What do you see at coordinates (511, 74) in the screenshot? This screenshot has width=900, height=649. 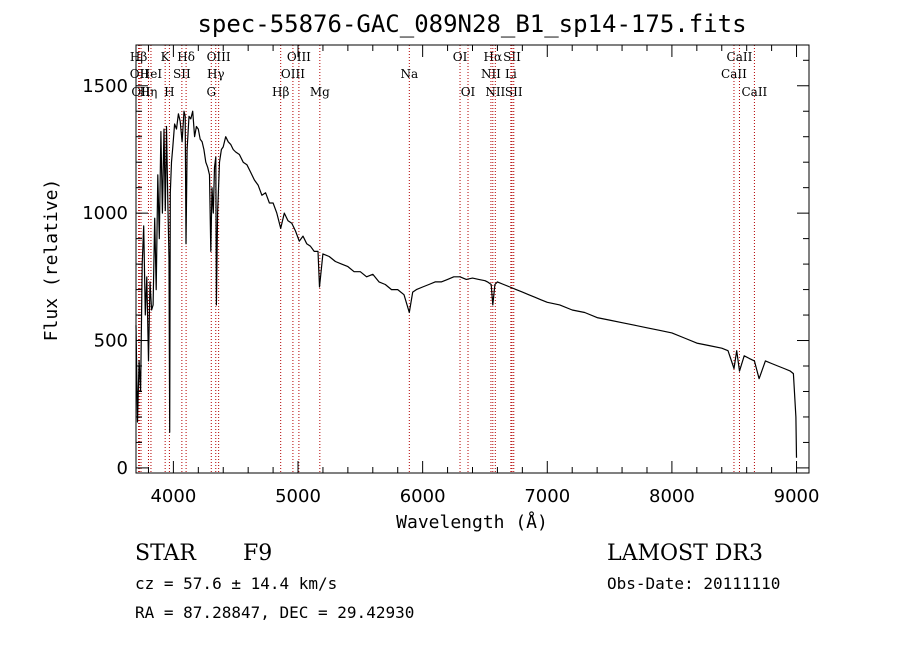 I see `spectral-line-label: Li` at bounding box center [511, 74].